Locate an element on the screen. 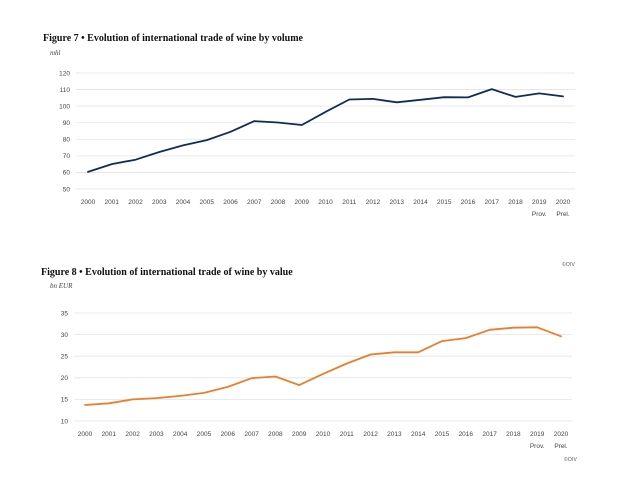 This screenshot has height=488, width=622. y-tick-label: 30 is located at coordinates (65, 335).